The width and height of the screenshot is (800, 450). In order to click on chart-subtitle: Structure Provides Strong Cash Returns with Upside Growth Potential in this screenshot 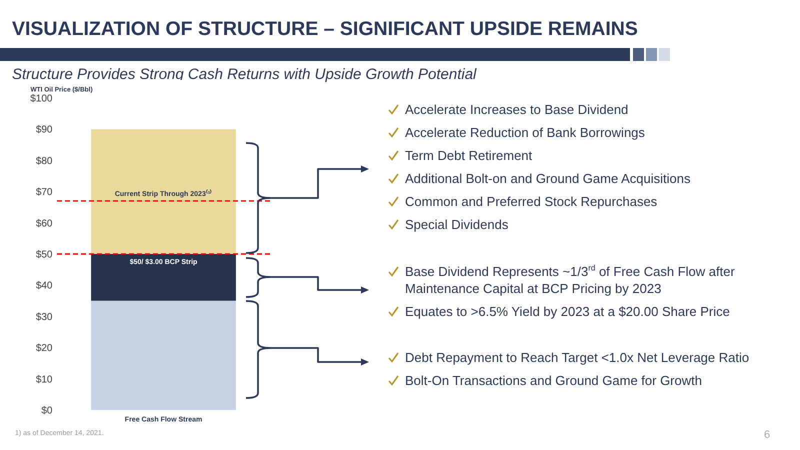, I will do `click(244, 74)`.